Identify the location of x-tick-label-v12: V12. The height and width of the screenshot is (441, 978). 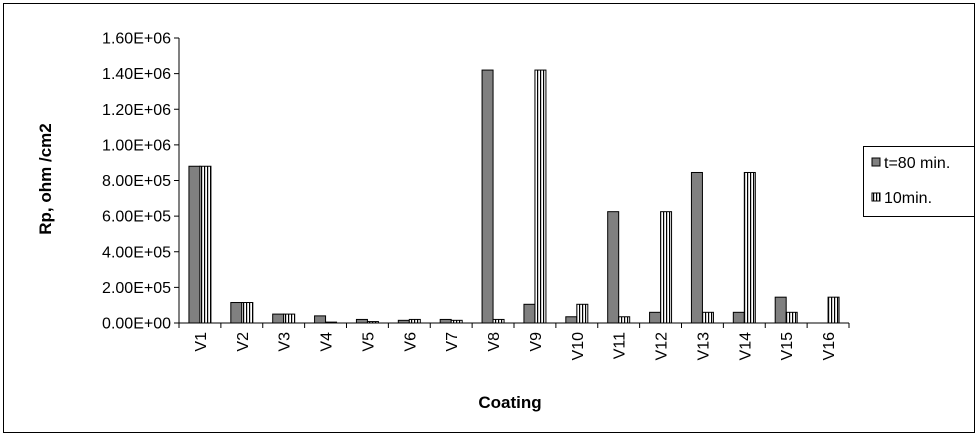
(662, 346).